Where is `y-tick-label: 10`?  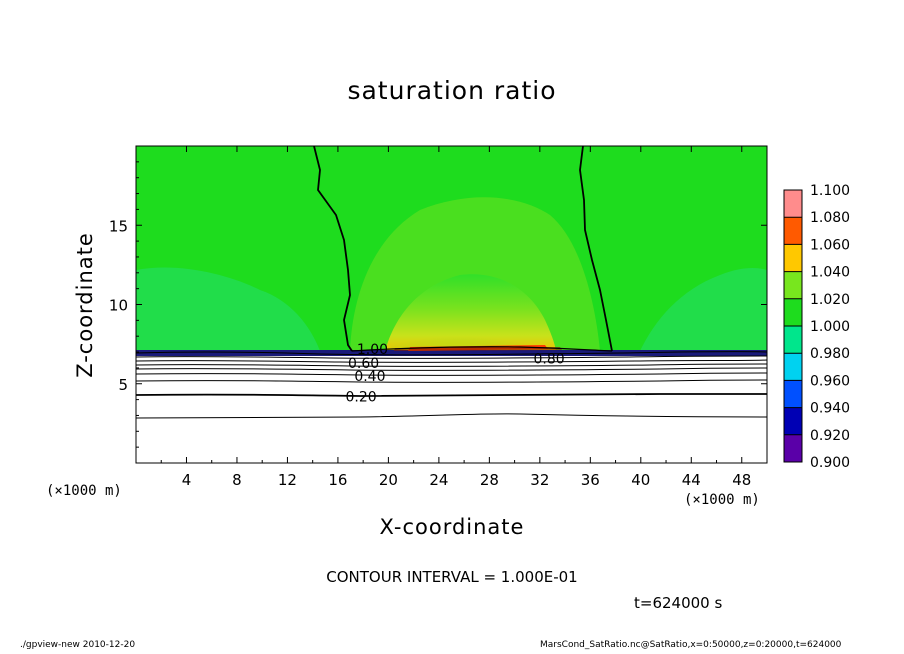
y-tick-label: 10 is located at coordinates (118, 306).